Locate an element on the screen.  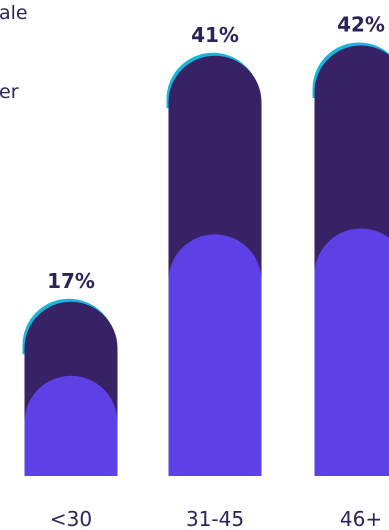
legend-item-1: ale is located at coordinates (14, 13).